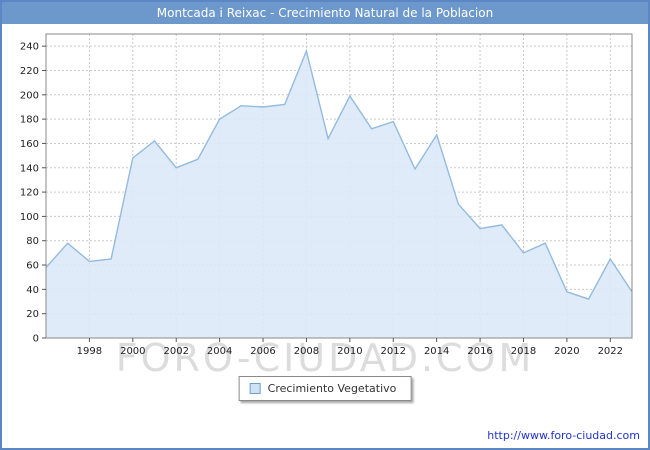  I want to click on svg-text: 2020, so click(566, 351).